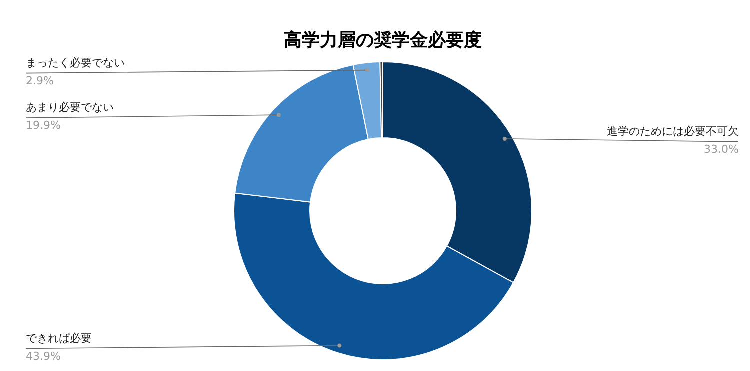 This screenshot has height=371, width=750. What do you see at coordinates (40, 81) in the screenshot?
I see `data-label: 2.9%` at bounding box center [40, 81].